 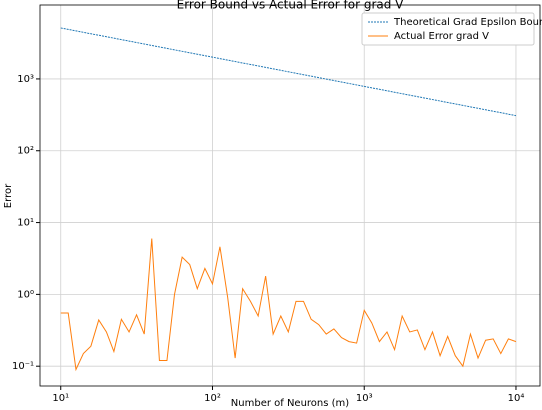 I want to click on x-tick-label: 10³, so click(x=364, y=398).